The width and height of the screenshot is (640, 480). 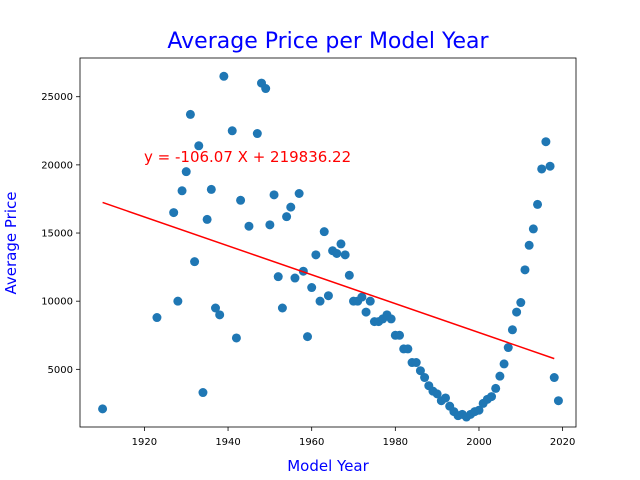 What do you see at coordinates (311, 442) in the screenshot?
I see `x-tick-label: 1960` at bounding box center [311, 442].